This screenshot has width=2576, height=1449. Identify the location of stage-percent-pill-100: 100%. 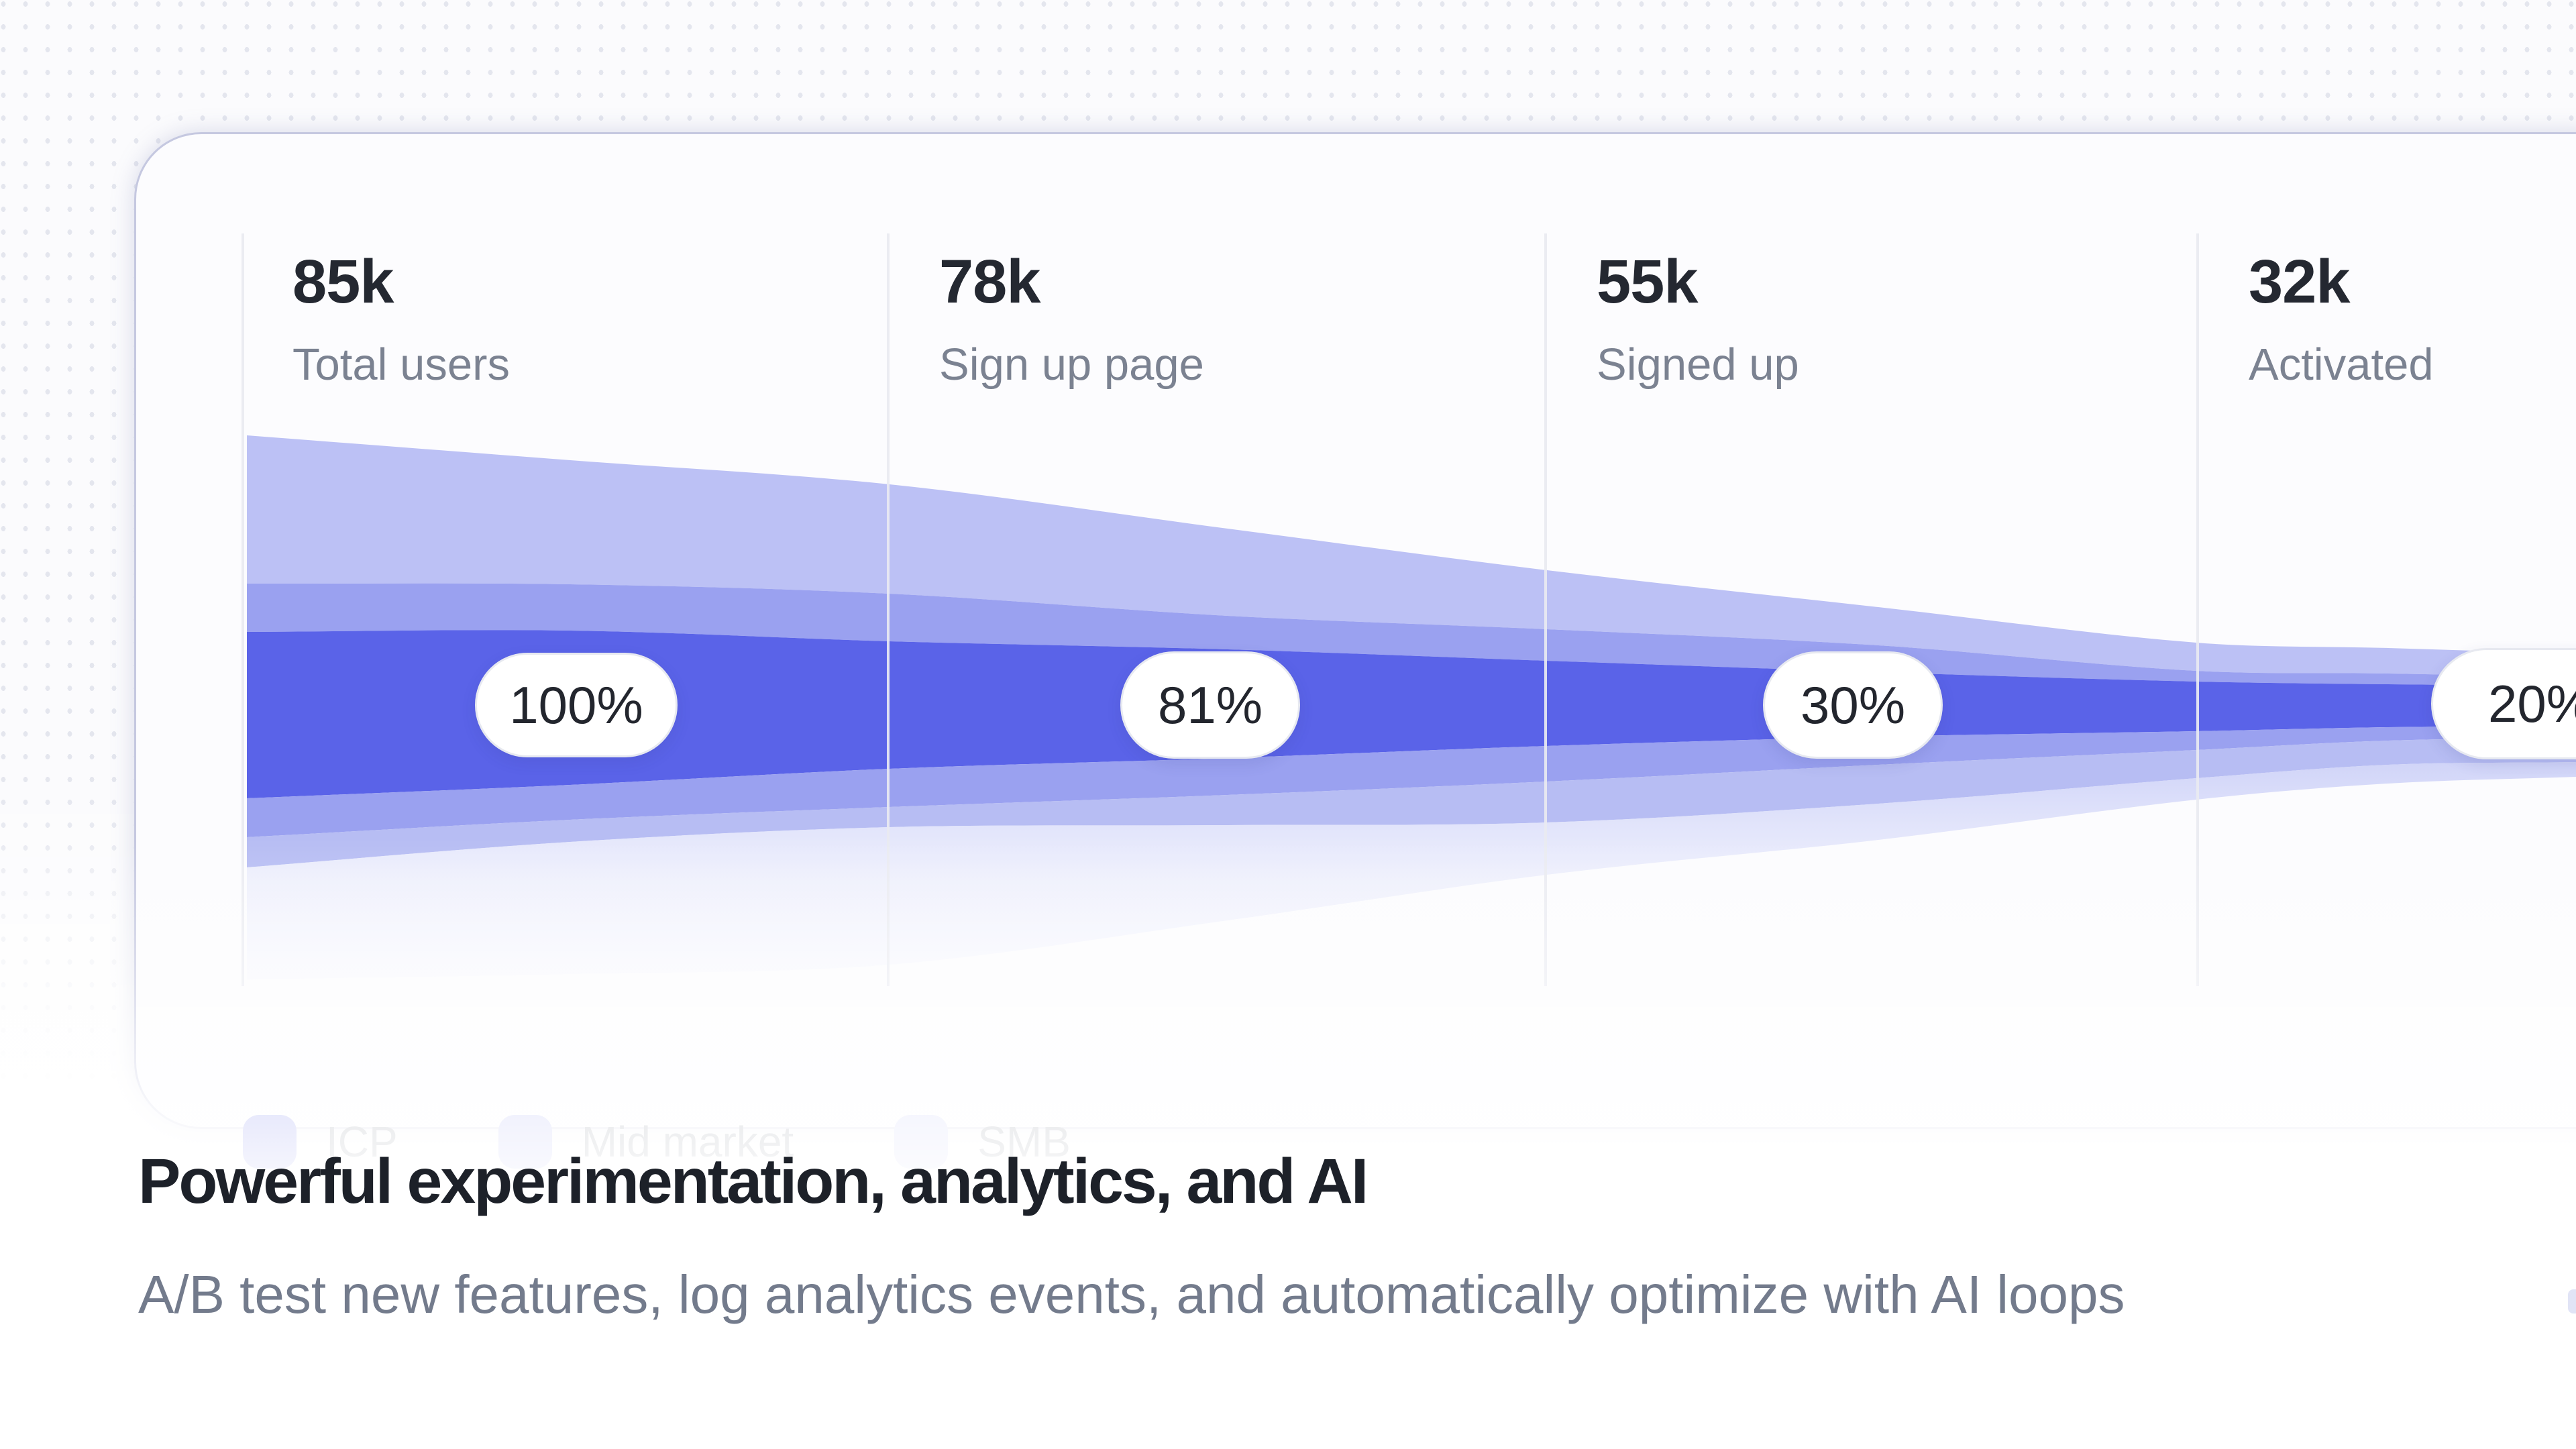
(576, 705).